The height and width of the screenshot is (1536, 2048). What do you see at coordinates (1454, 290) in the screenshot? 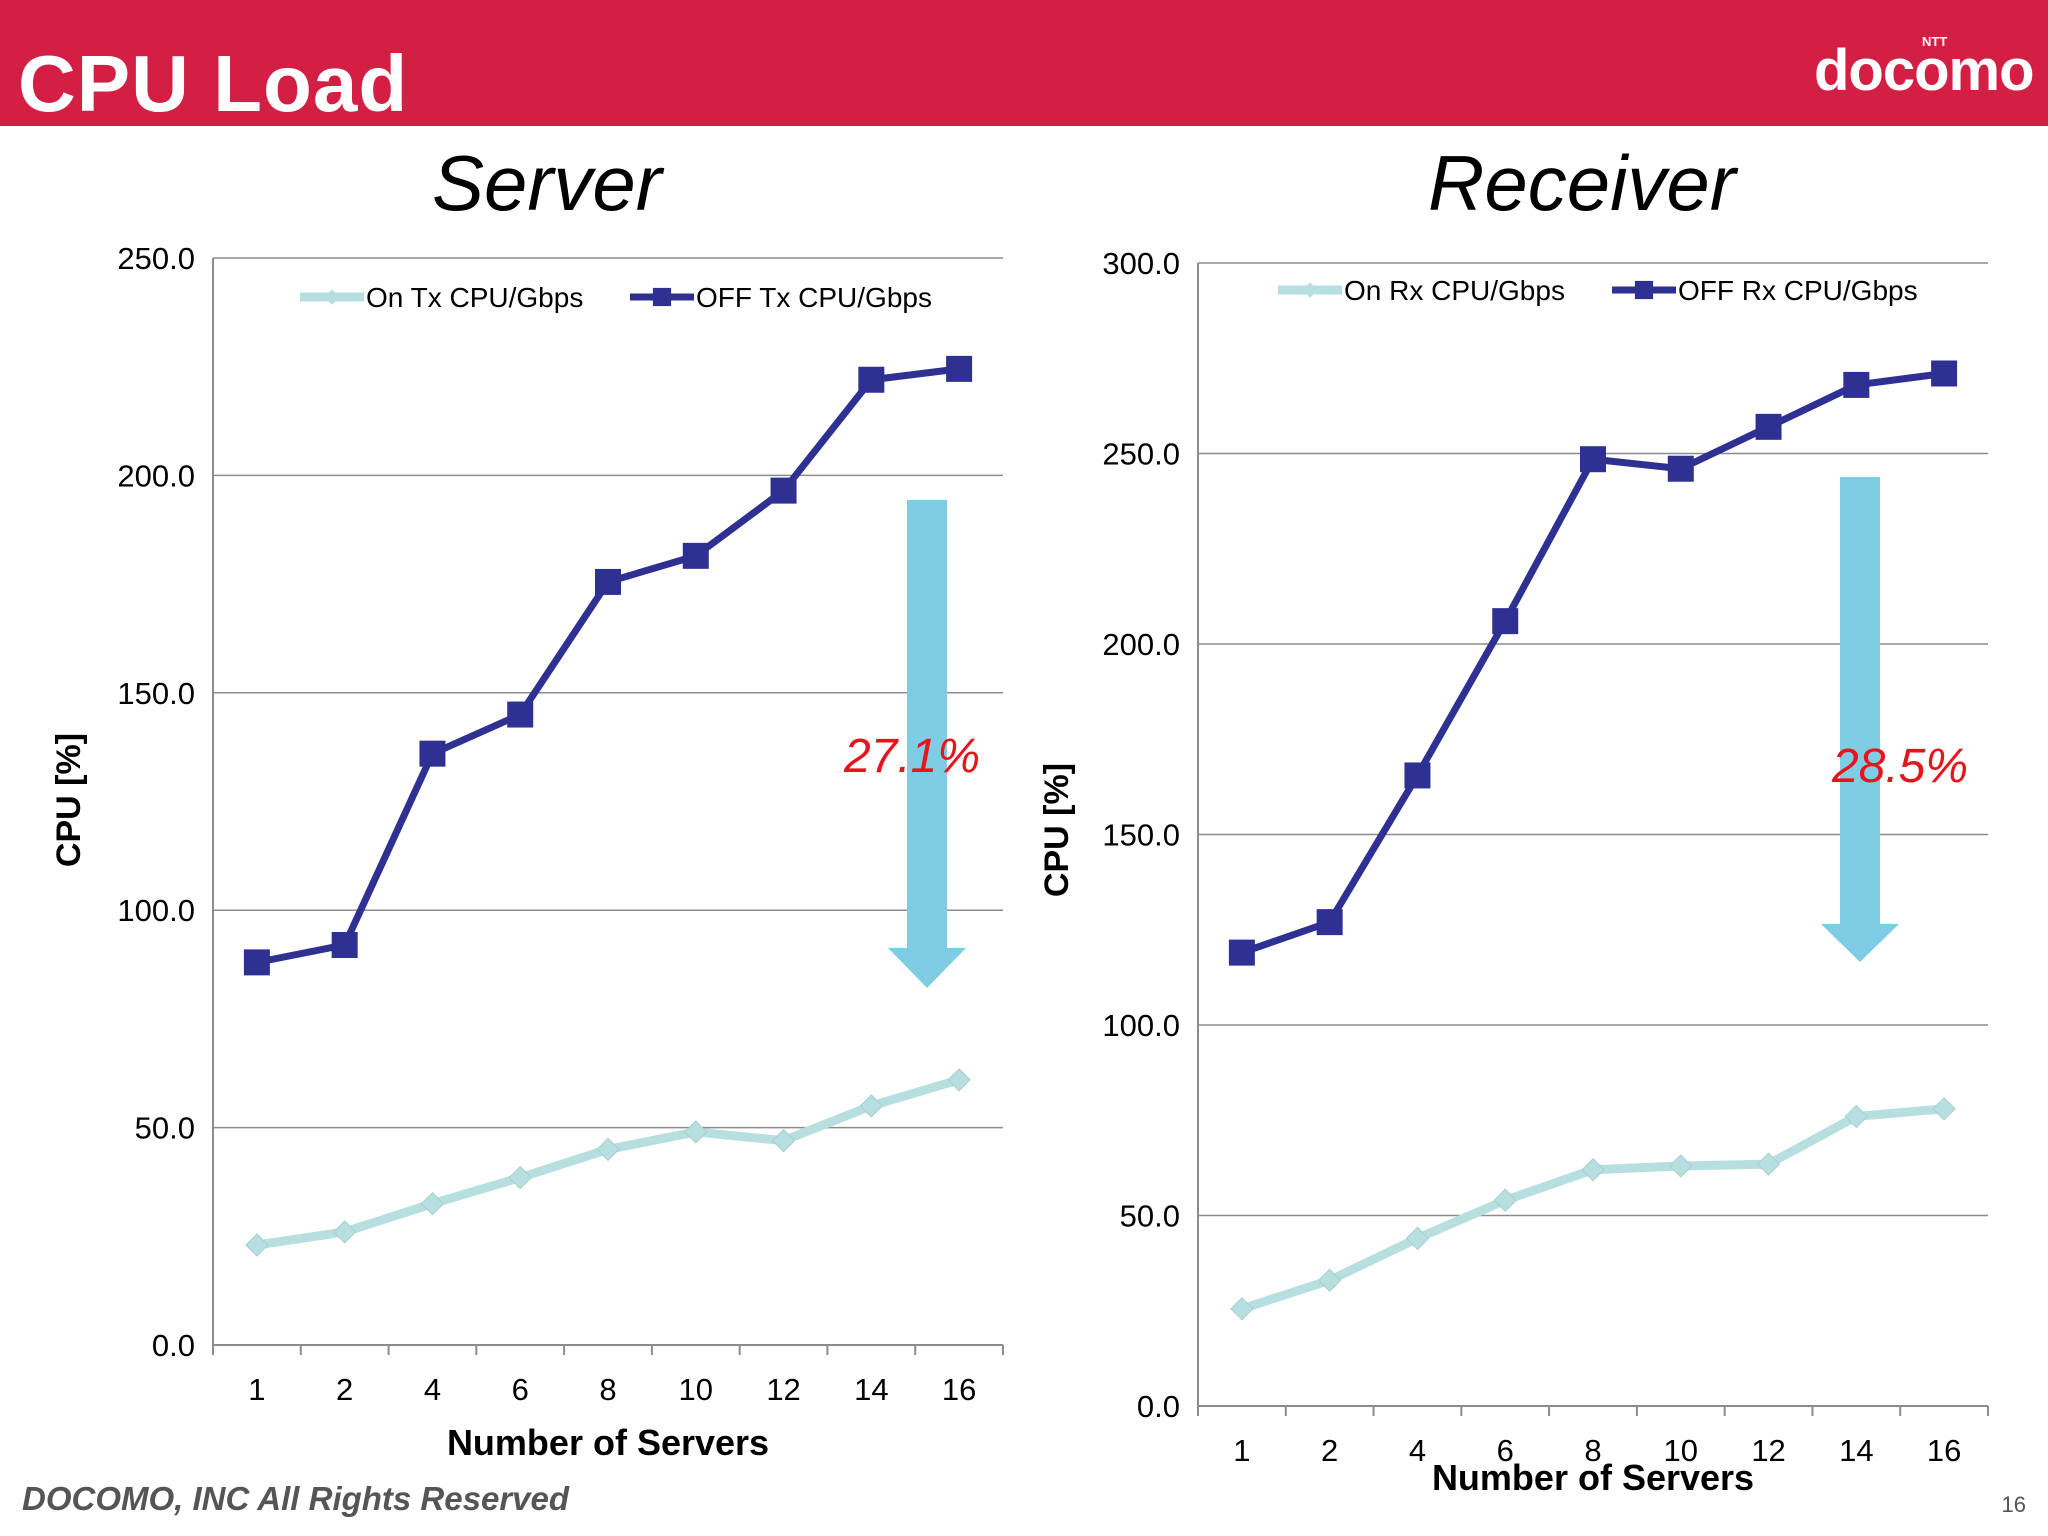
I see `legend-label: On Rx CPU/Gbps` at bounding box center [1454, 290].